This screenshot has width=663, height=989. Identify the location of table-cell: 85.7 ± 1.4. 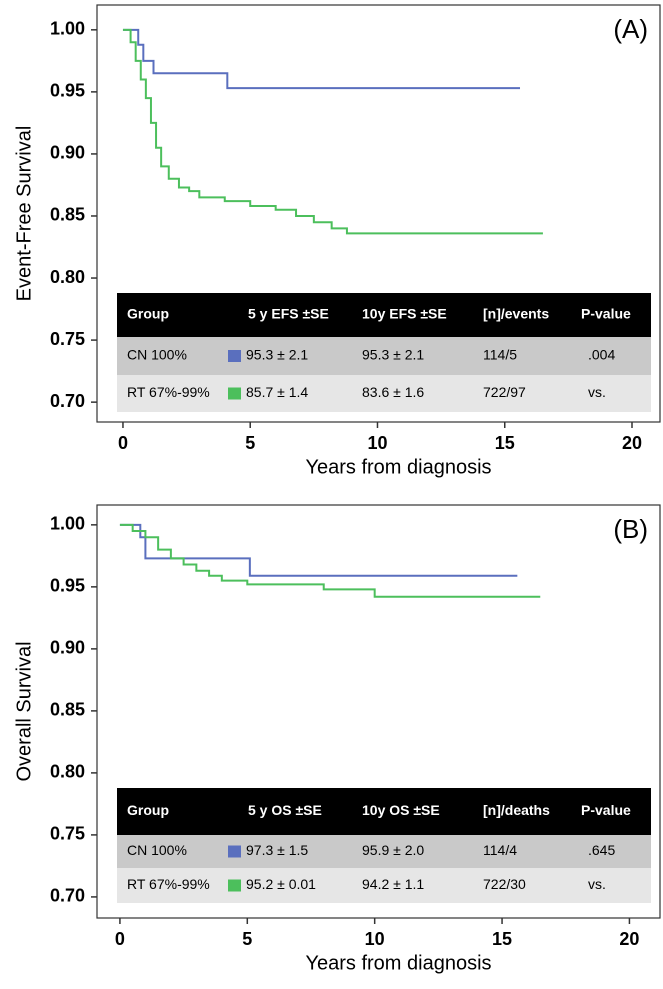
(277, 392).